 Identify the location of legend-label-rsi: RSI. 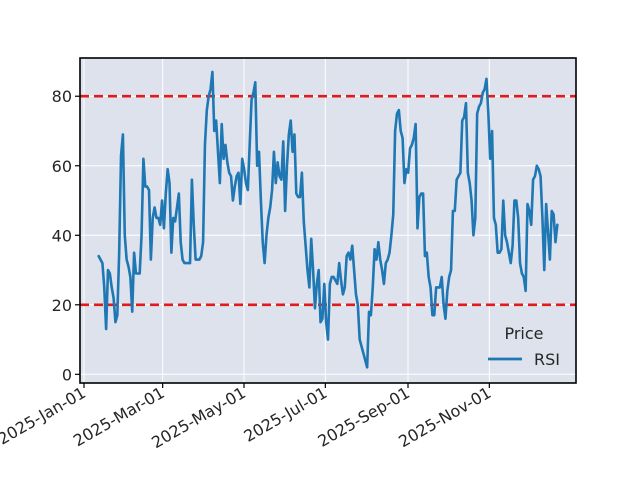
(547, 359).